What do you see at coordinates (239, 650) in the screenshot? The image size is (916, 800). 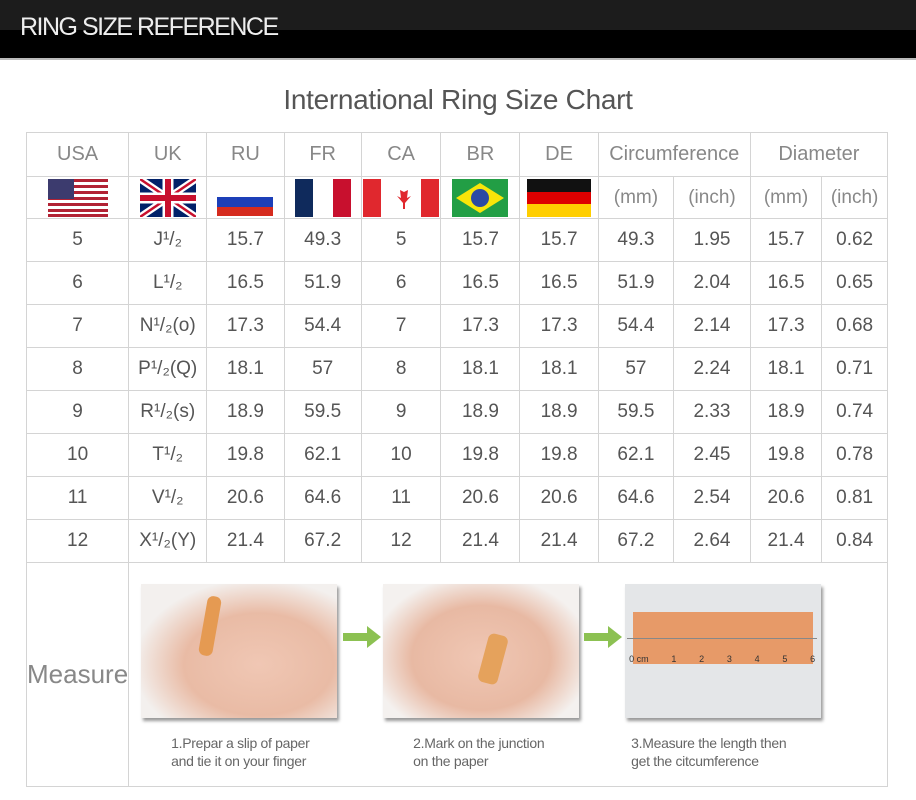 I see `step-1-photo` at bounding box center [239, 650].